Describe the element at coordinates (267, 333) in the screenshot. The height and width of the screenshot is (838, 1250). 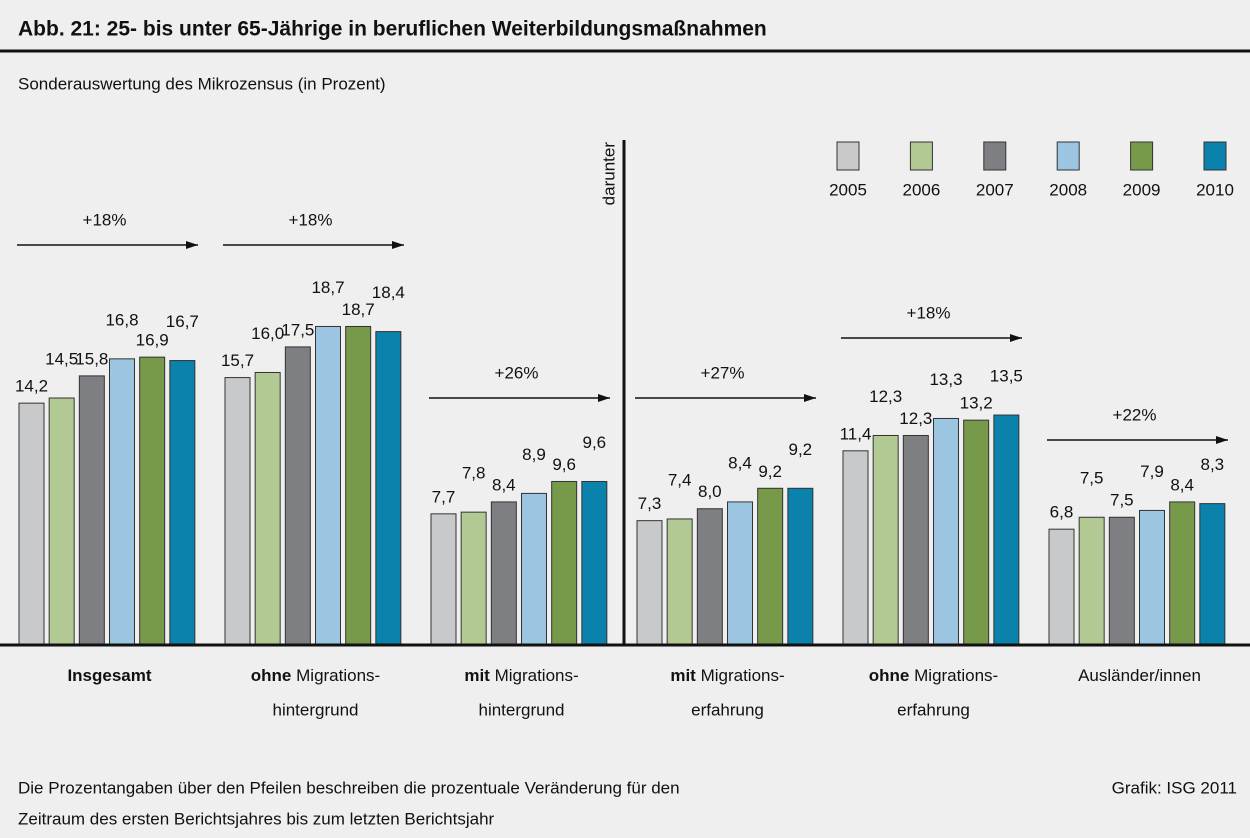
I see `value-label: 16,0` at that location.